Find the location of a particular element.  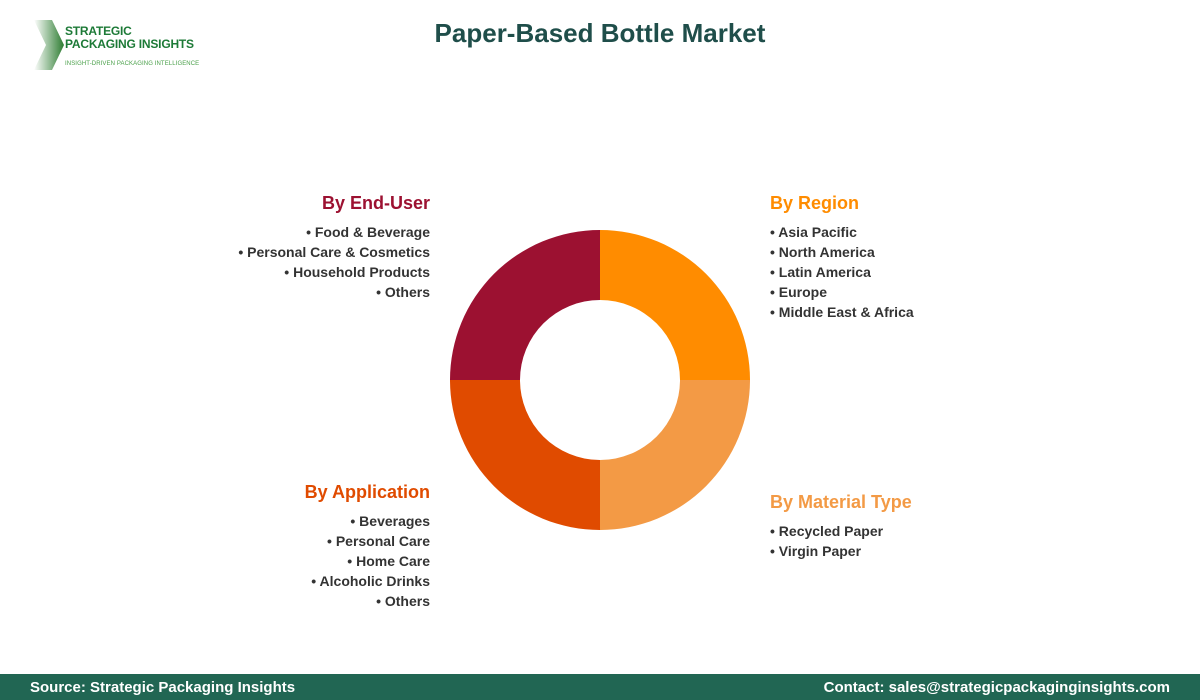

list-item-label: Household Products is located at coordinates (361, 272).